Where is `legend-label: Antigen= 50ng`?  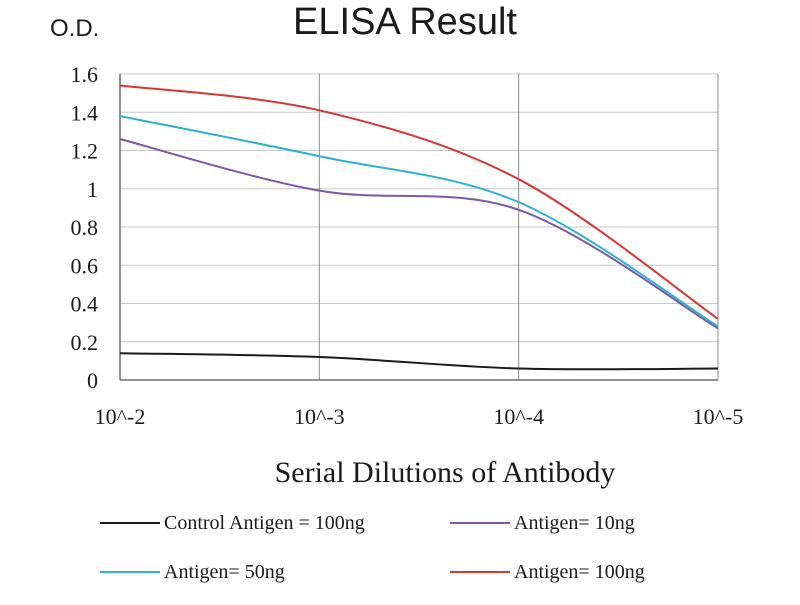 legend-label: Antigen= 50ng is located at coordinates (224, 572).